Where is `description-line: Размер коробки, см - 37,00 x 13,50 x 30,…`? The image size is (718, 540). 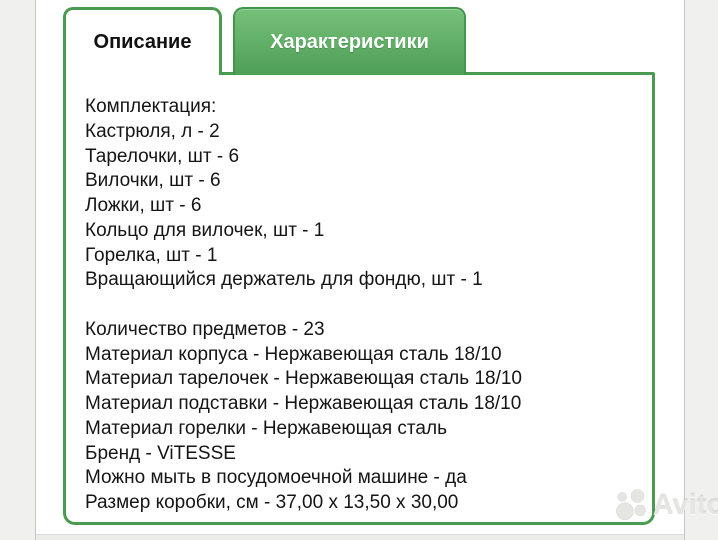
description-line: Размер коробки, см - 37,00 x 13,50 x 30,… is located at coordinates (272, 502).